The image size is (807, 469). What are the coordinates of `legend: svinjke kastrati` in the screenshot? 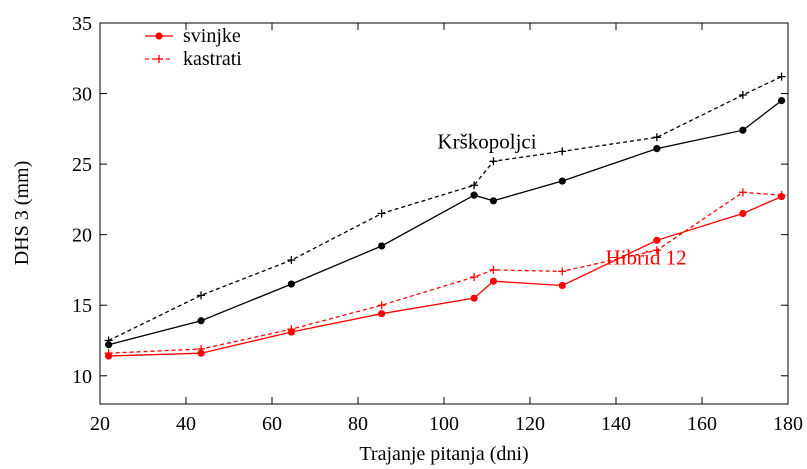 It's located at (193, 47).